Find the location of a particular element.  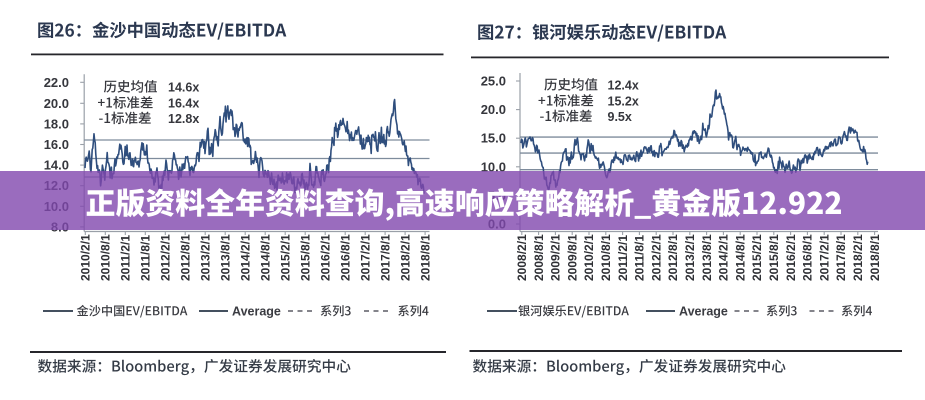

svg-text: 2008/2/1 is located at coordinates (522, 257).